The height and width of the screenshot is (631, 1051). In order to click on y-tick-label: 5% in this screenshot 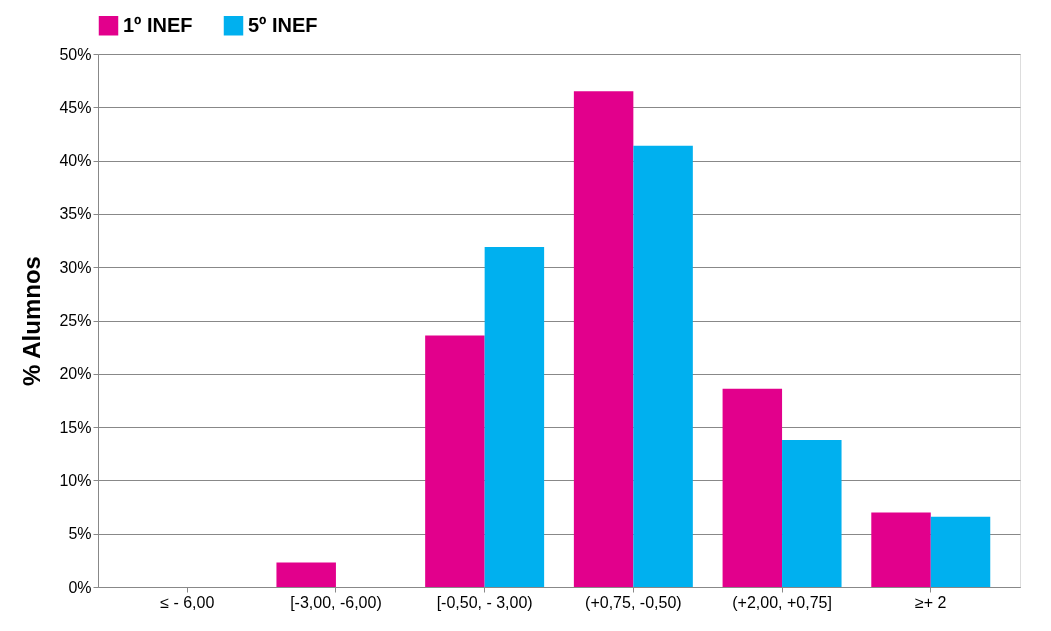, I will do `click(80, 534)`.